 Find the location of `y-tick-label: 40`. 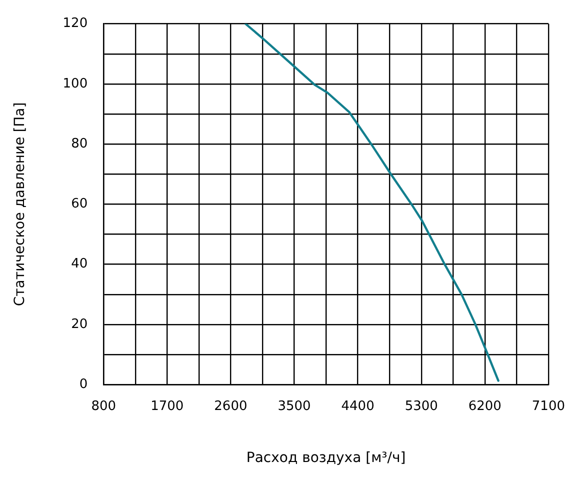

y-tick-label: 40 is located at coordinates (79, 264).